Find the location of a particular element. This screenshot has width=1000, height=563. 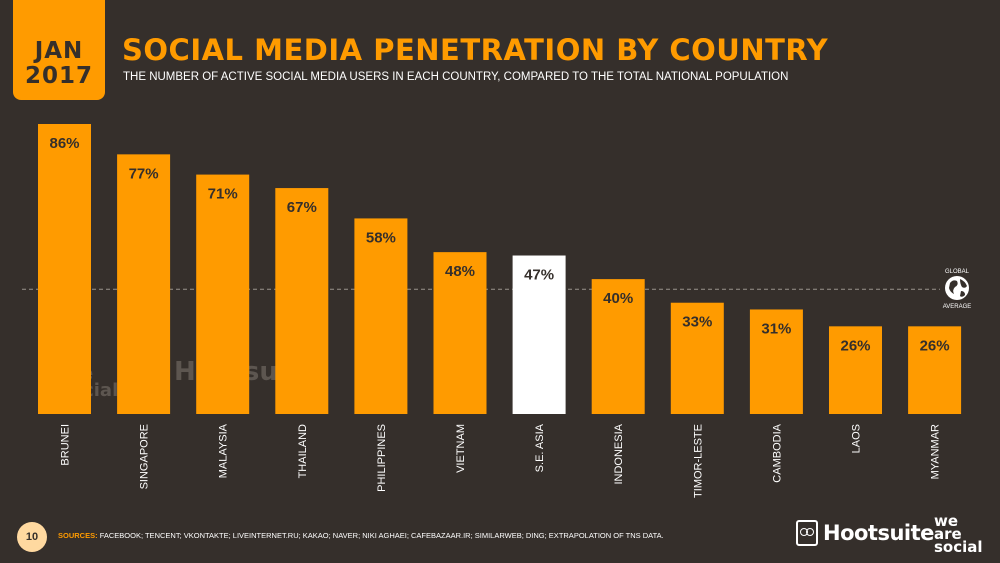

category-label: CAMBODIA is located at coordinates (777, 452).